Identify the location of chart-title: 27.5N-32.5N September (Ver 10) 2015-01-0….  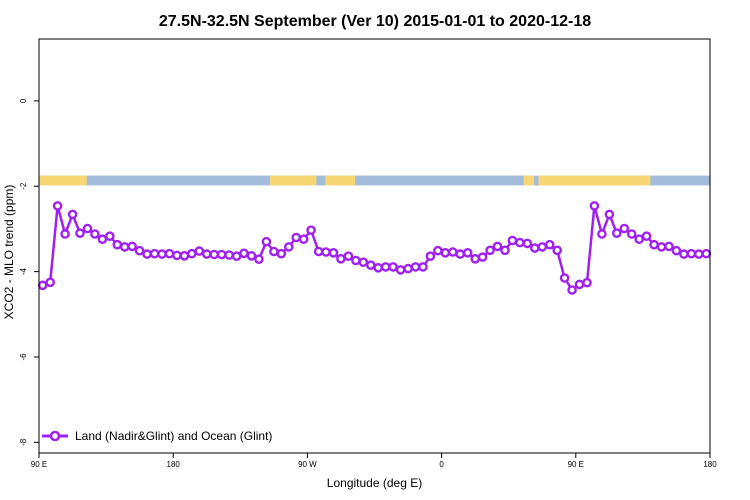
(375, 21).